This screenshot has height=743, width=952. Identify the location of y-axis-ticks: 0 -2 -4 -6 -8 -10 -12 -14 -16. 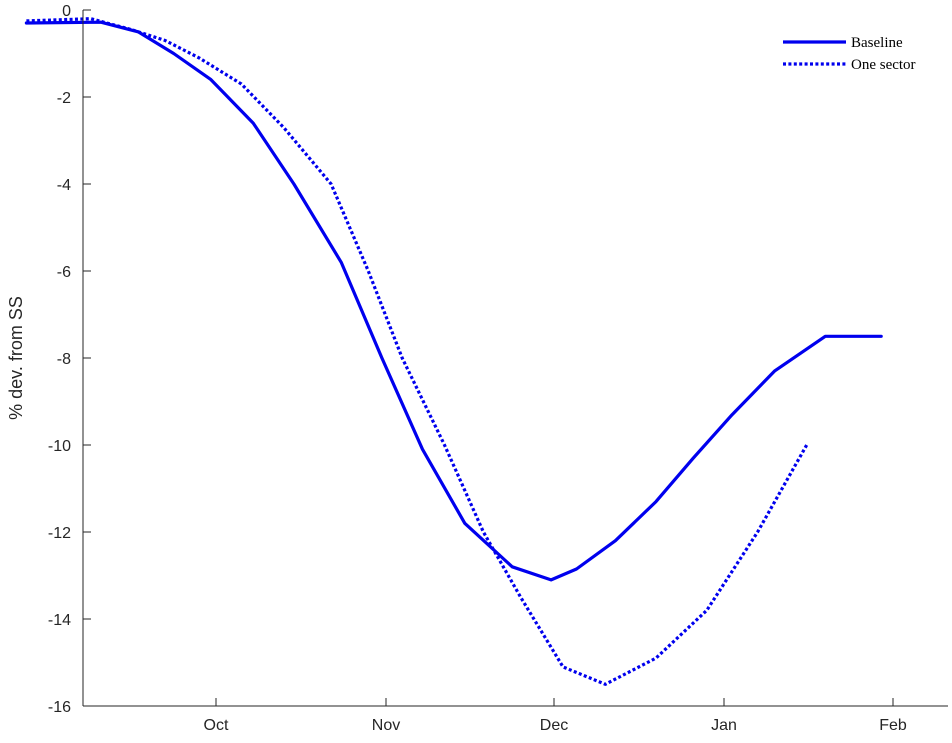
(69, 359).